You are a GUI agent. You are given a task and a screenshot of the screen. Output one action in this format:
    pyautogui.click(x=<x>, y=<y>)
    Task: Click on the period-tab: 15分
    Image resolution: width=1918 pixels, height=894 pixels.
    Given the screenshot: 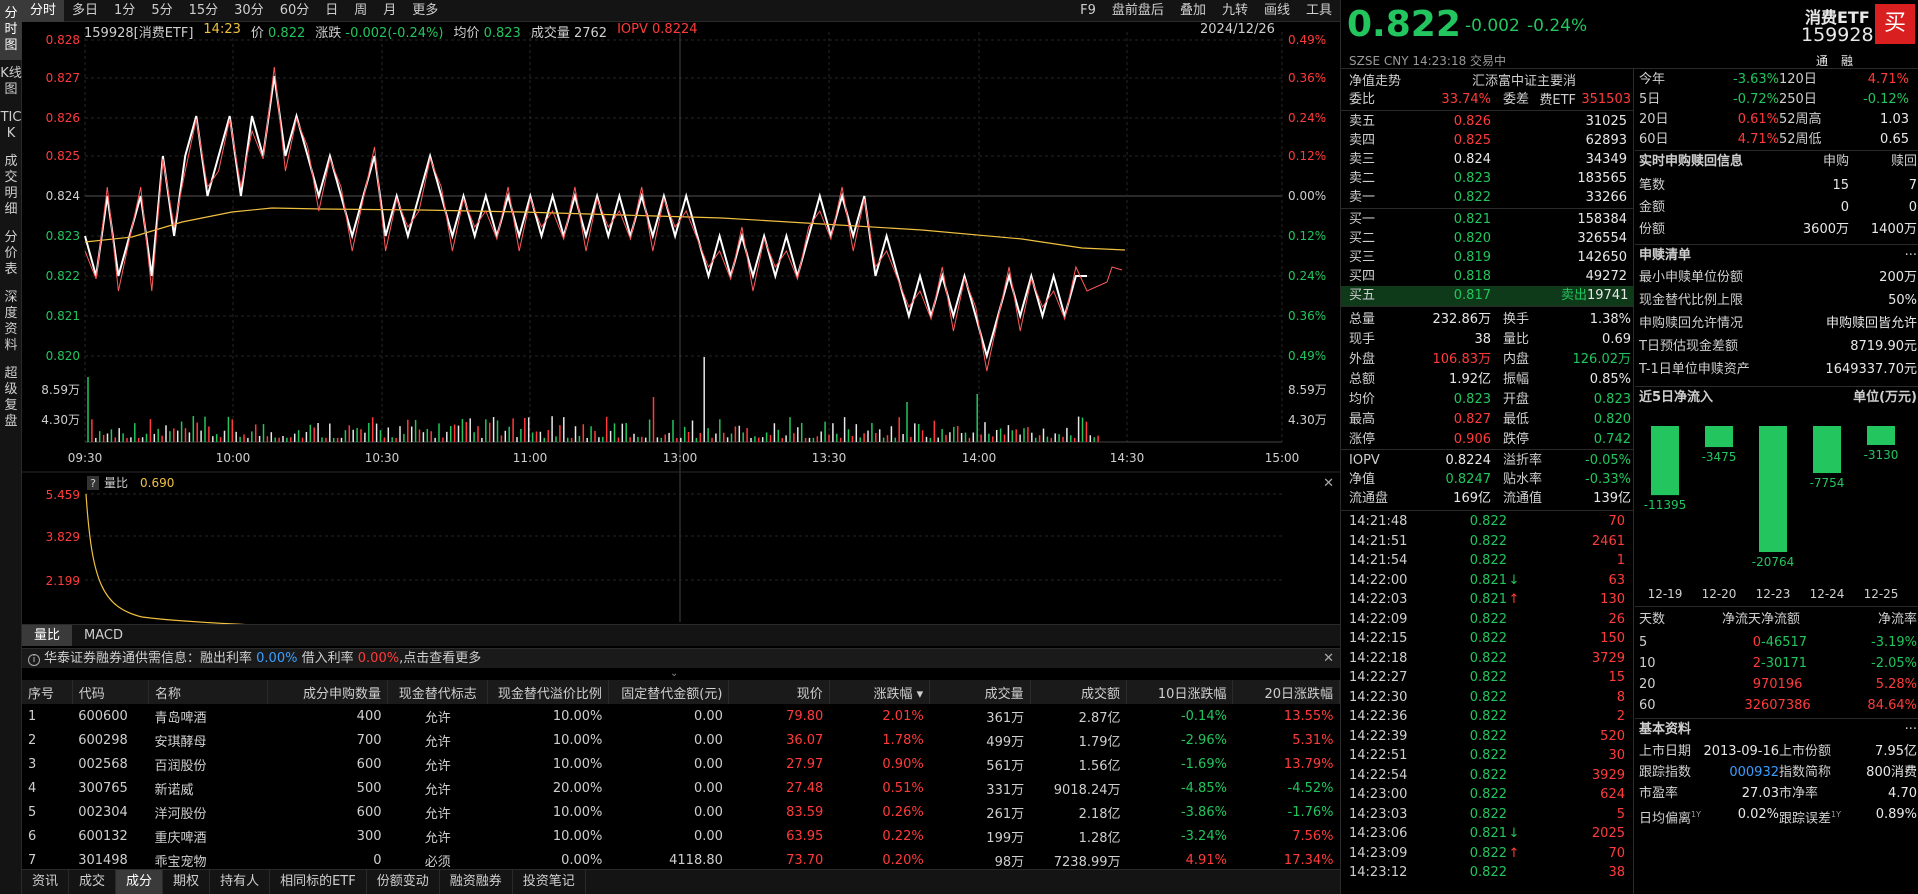 What is the action you would take?
    pyautogui.click(x=203, y=10)
    